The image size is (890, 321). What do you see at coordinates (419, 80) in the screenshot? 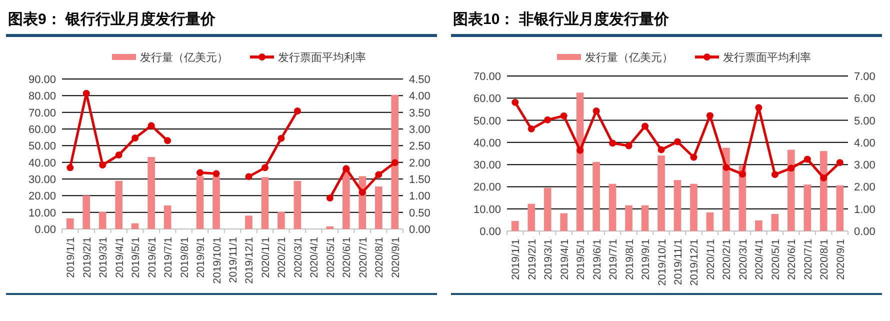
I see `y2-tick-label: 4.50` at bounding box center [419, 80].